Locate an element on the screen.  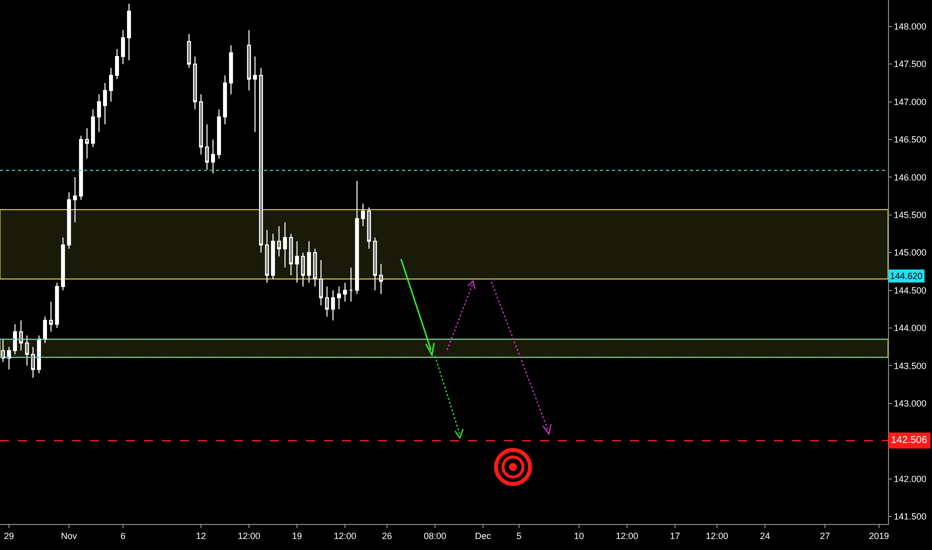
x-tick-label: Nov is located at coordinates (69, 535).